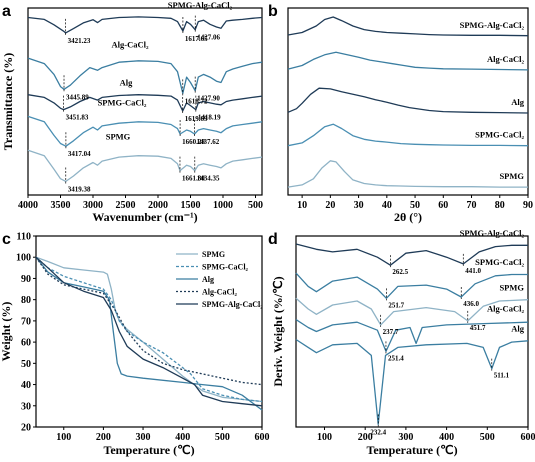 The width and height of the screenshot is (535, 462). Describe the element at coordinates (502, 376) in the screenshot. I see `peak-label: 511.1` at that location.